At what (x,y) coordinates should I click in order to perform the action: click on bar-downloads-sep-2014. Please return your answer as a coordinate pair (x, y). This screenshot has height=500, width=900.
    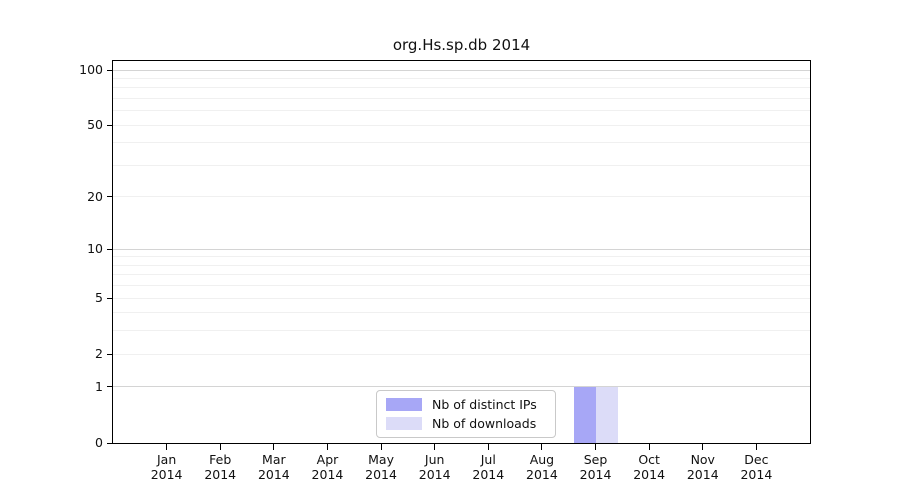
    Looking at the image, I should click on (606, 414).